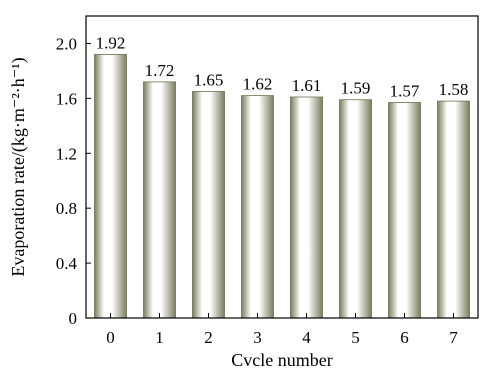 The image size is (491, 374). What do you see at coordinates (454, 89) in the screenshot?
I see `data-label-cycle-7: 1.58` at bounding box center [454, 89].